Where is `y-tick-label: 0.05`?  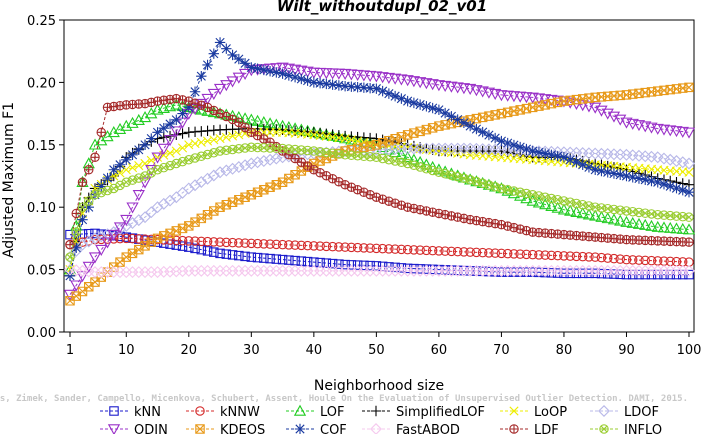 y-tick-label: 0.05 is located at coordinates (41, 271).